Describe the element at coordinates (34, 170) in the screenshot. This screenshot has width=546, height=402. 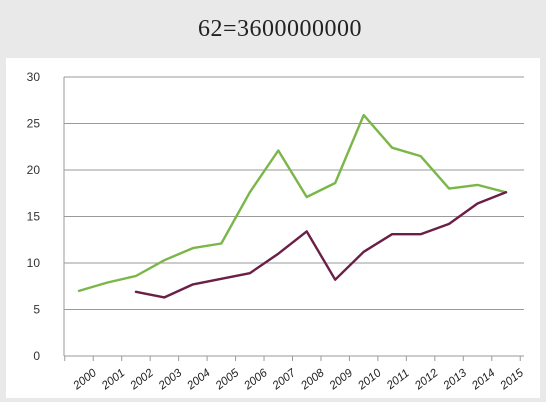
I see `y-tick-label: 20` at that location.